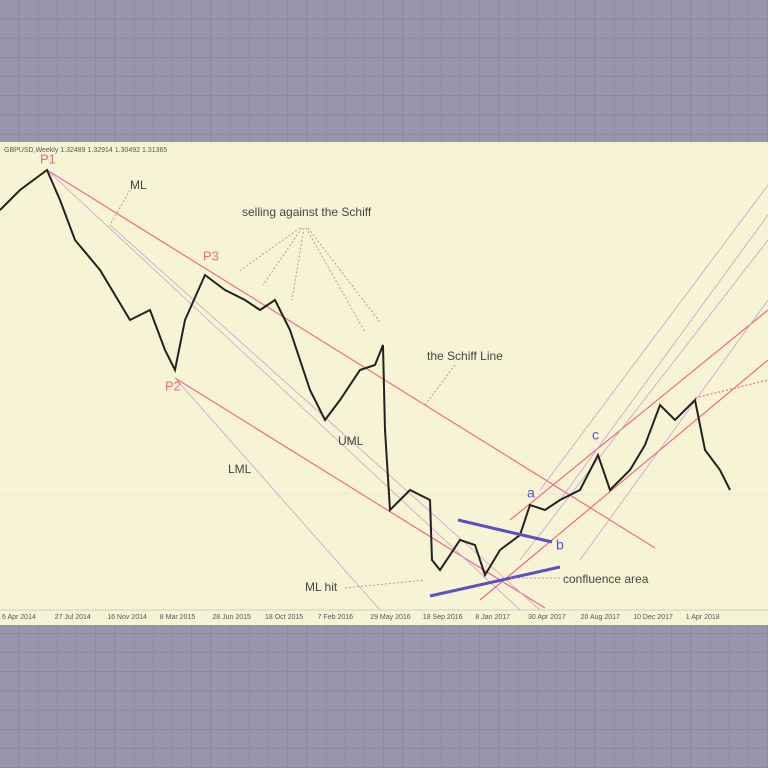 The height and width of the screenshot is (773, 768). What do you see at coordinates (73, 617) in the screenshot?
I see `date-label: 27 Jul 2014` at bounding box center [73, 617].